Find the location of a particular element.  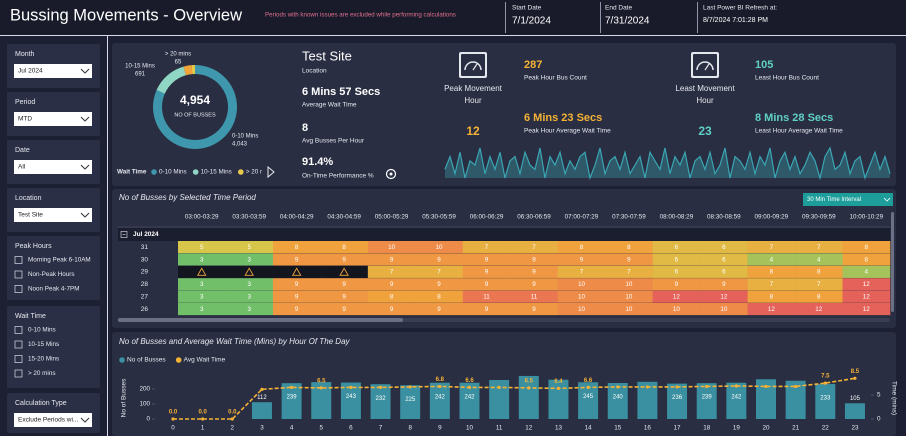

empty-cell is located at coordinates (249, 272).